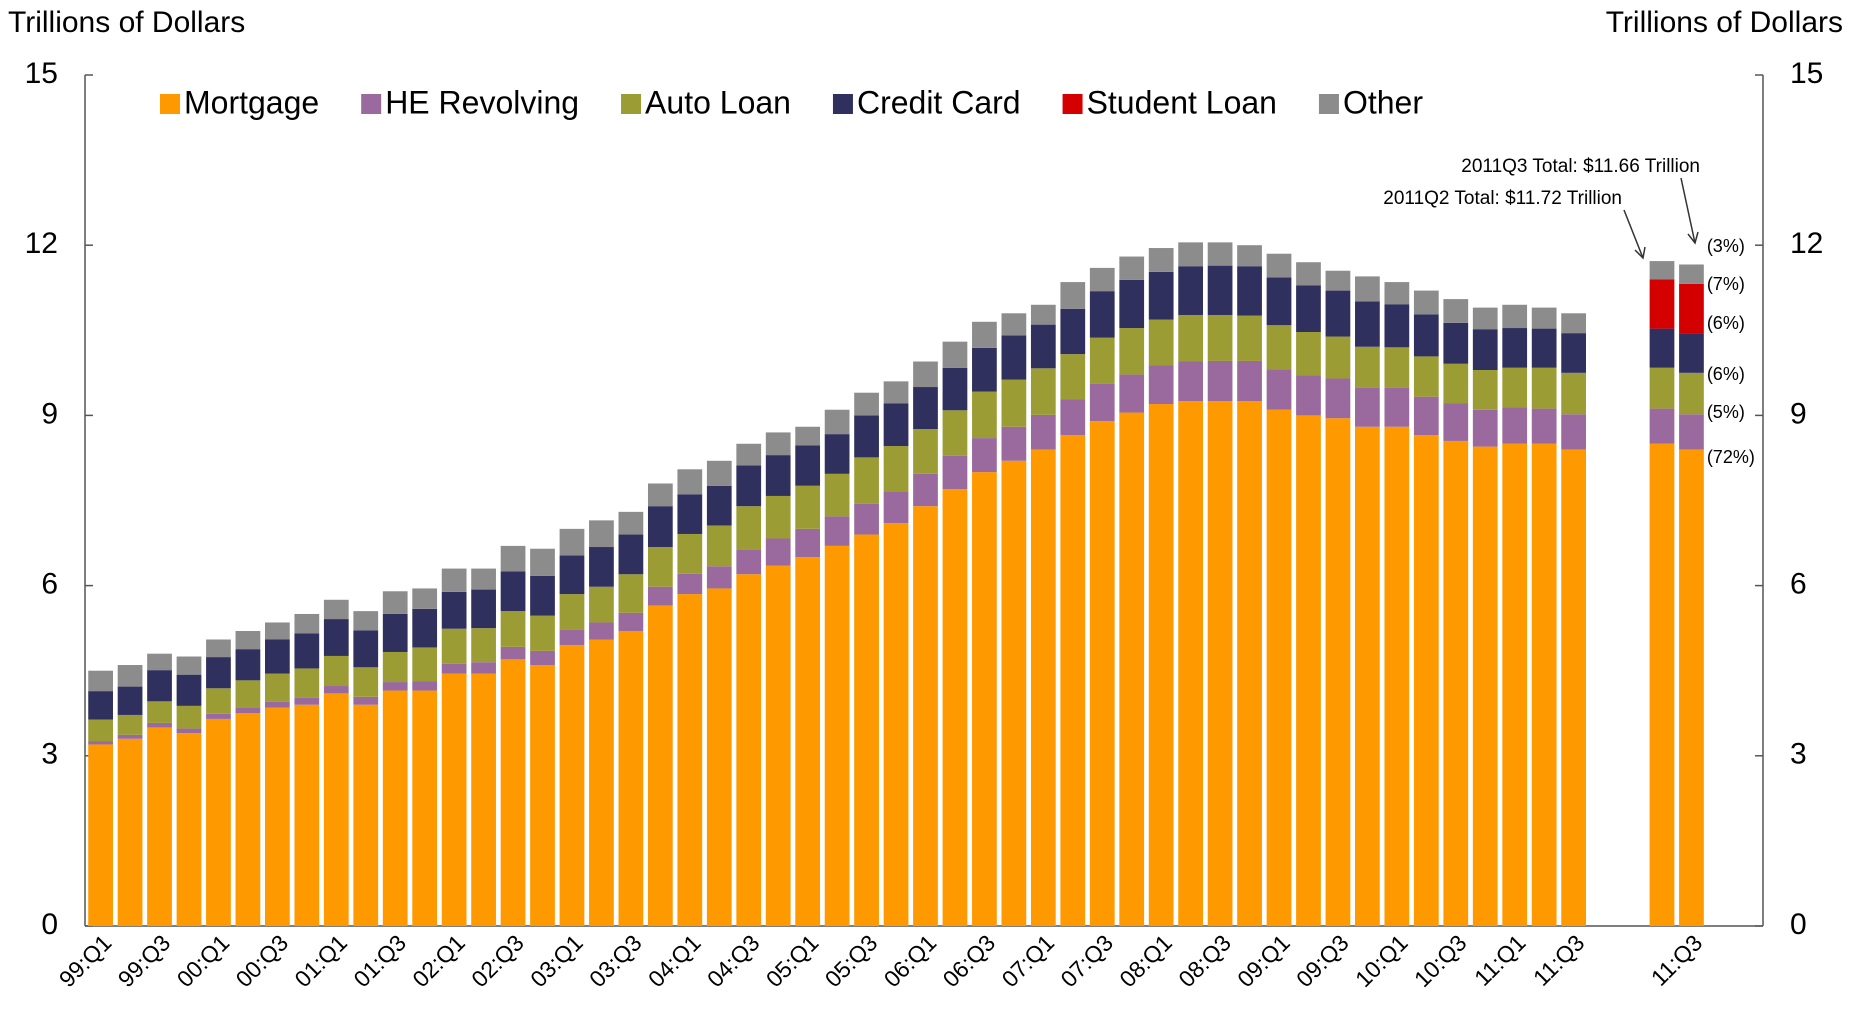 The height and width of the screenshot is (1014, 1851). Describe the element at coordinates (969, 960) in the screenshot. I see `x-tick-label: 06:Q3` at that location.